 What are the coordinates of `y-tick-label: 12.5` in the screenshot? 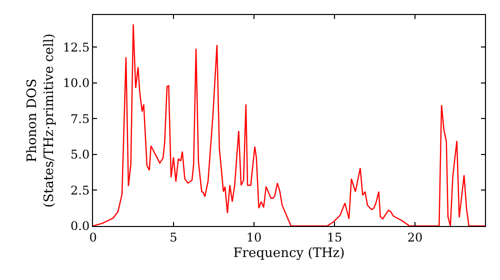 It's located at (76, 47).